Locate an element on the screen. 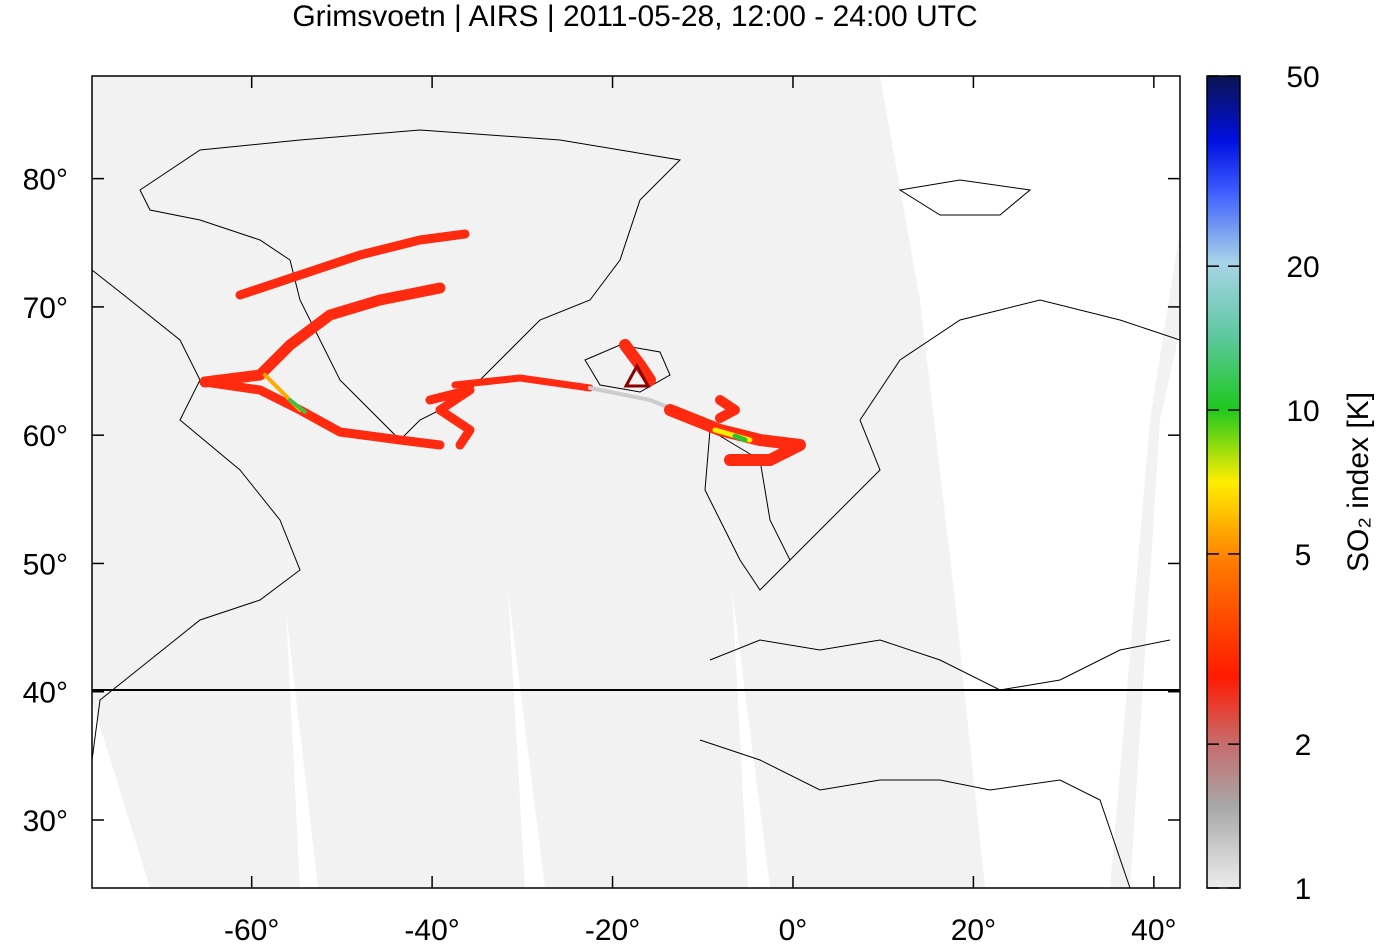 This screenshot has height=950, width=1377. x-tick-label: 40° is located at coordinates (1153, 930).